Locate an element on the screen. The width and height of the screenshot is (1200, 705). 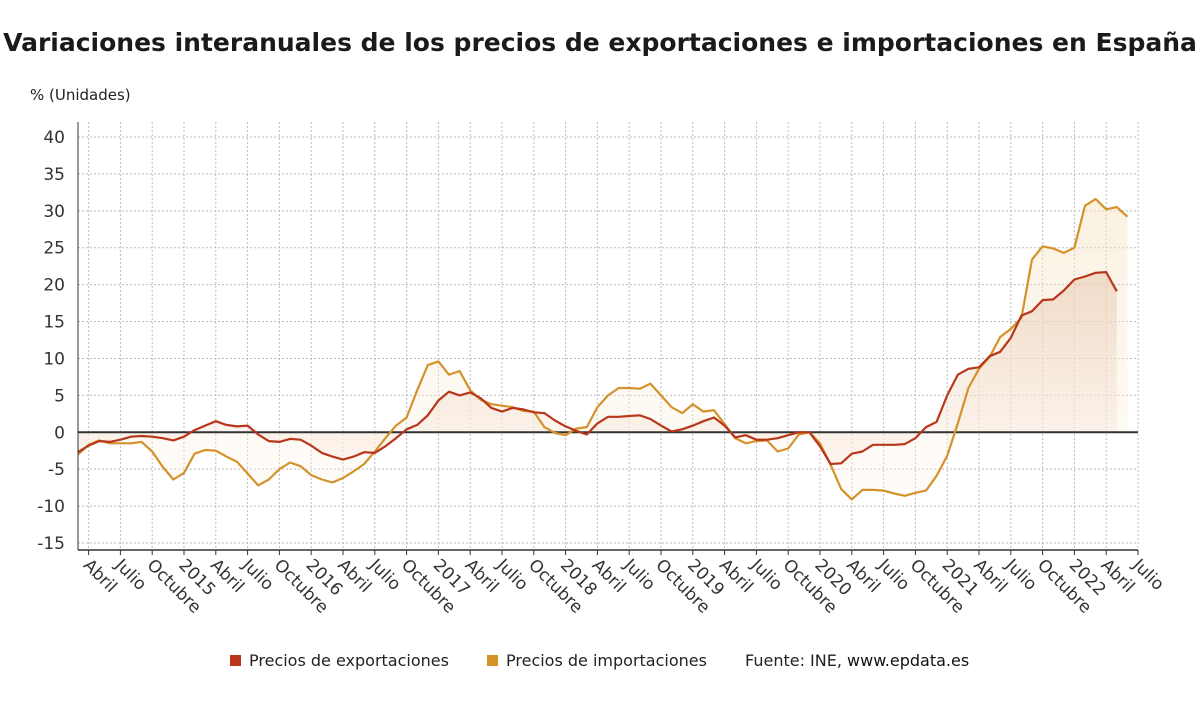
y-tick-label: 5 is located at coordinates (59, 396).